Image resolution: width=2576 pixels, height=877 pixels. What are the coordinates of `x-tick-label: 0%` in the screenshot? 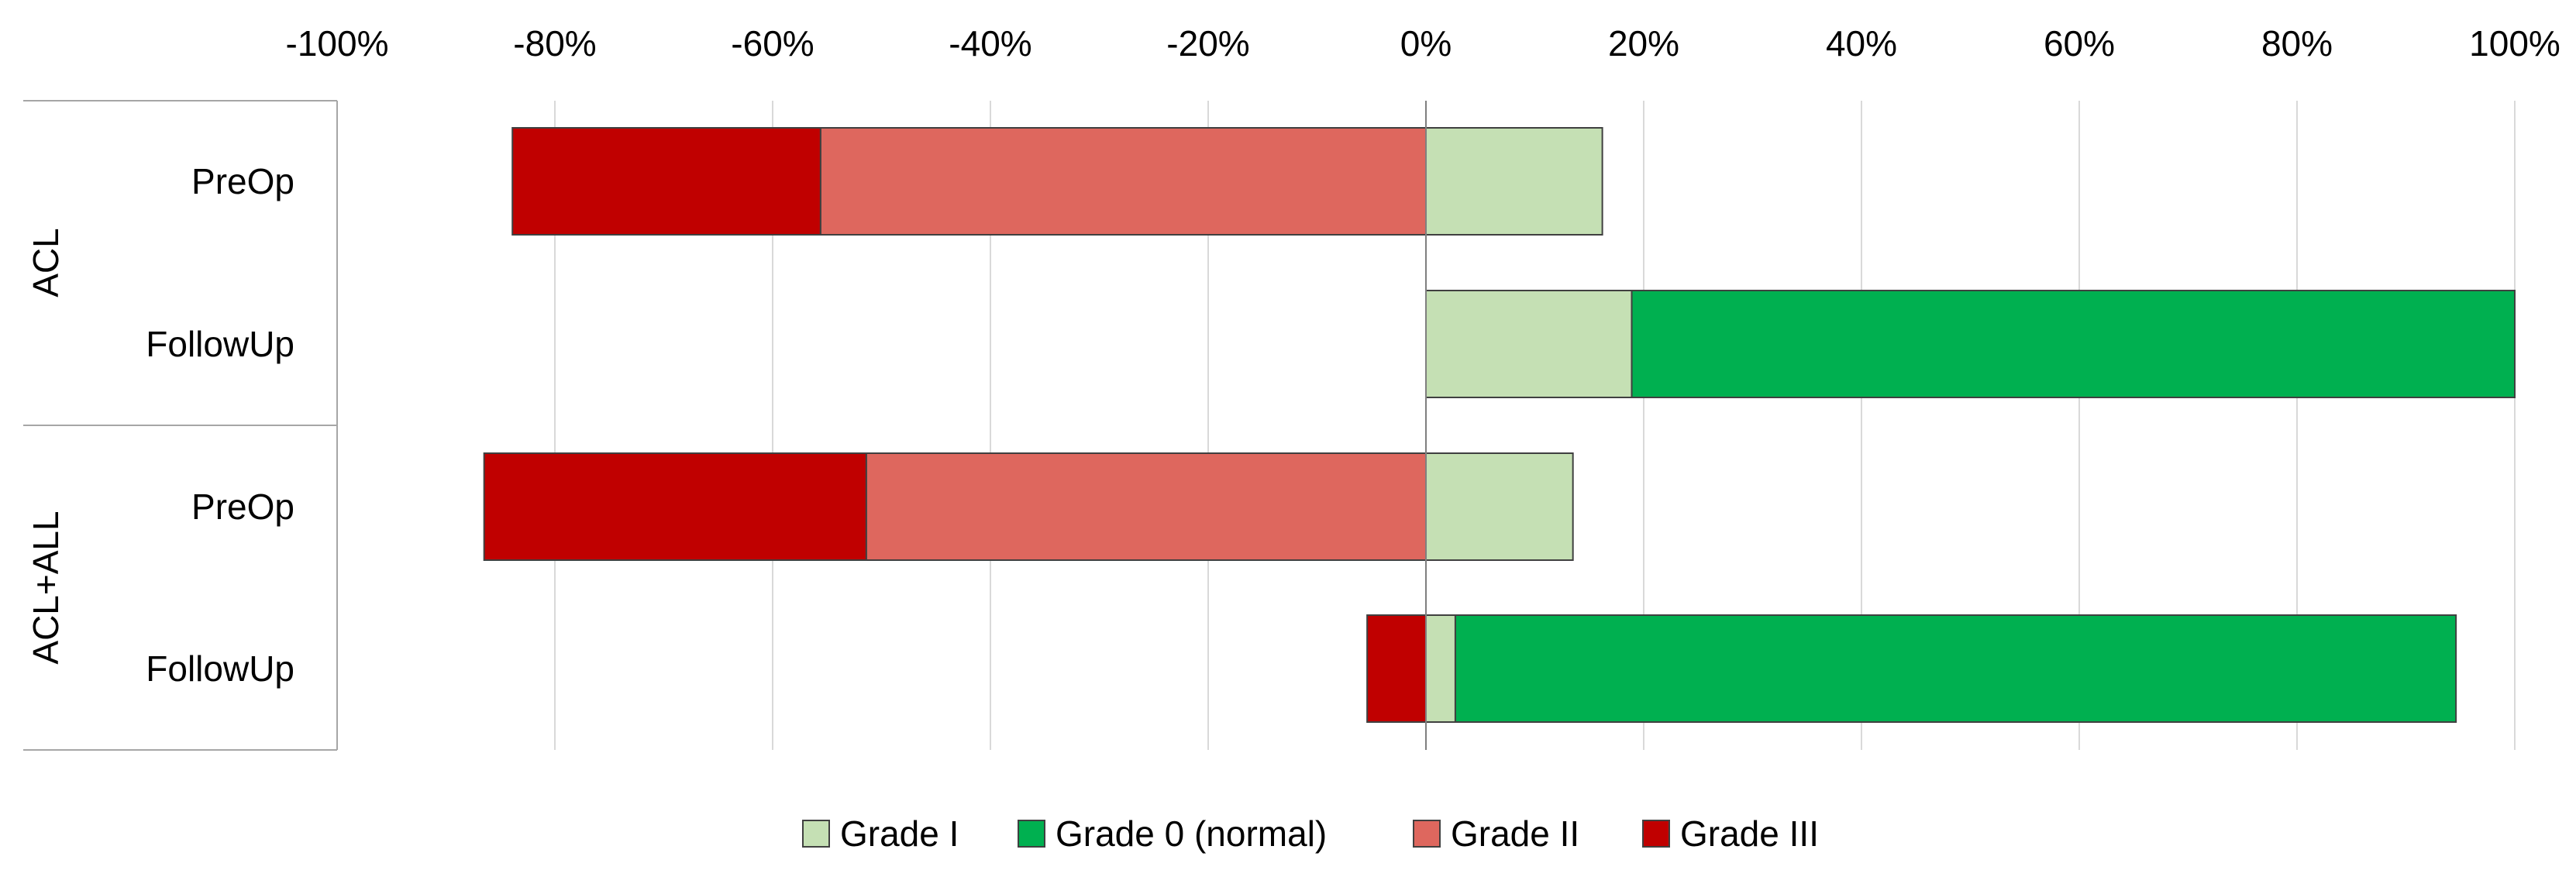 It's located at (1426, 43).